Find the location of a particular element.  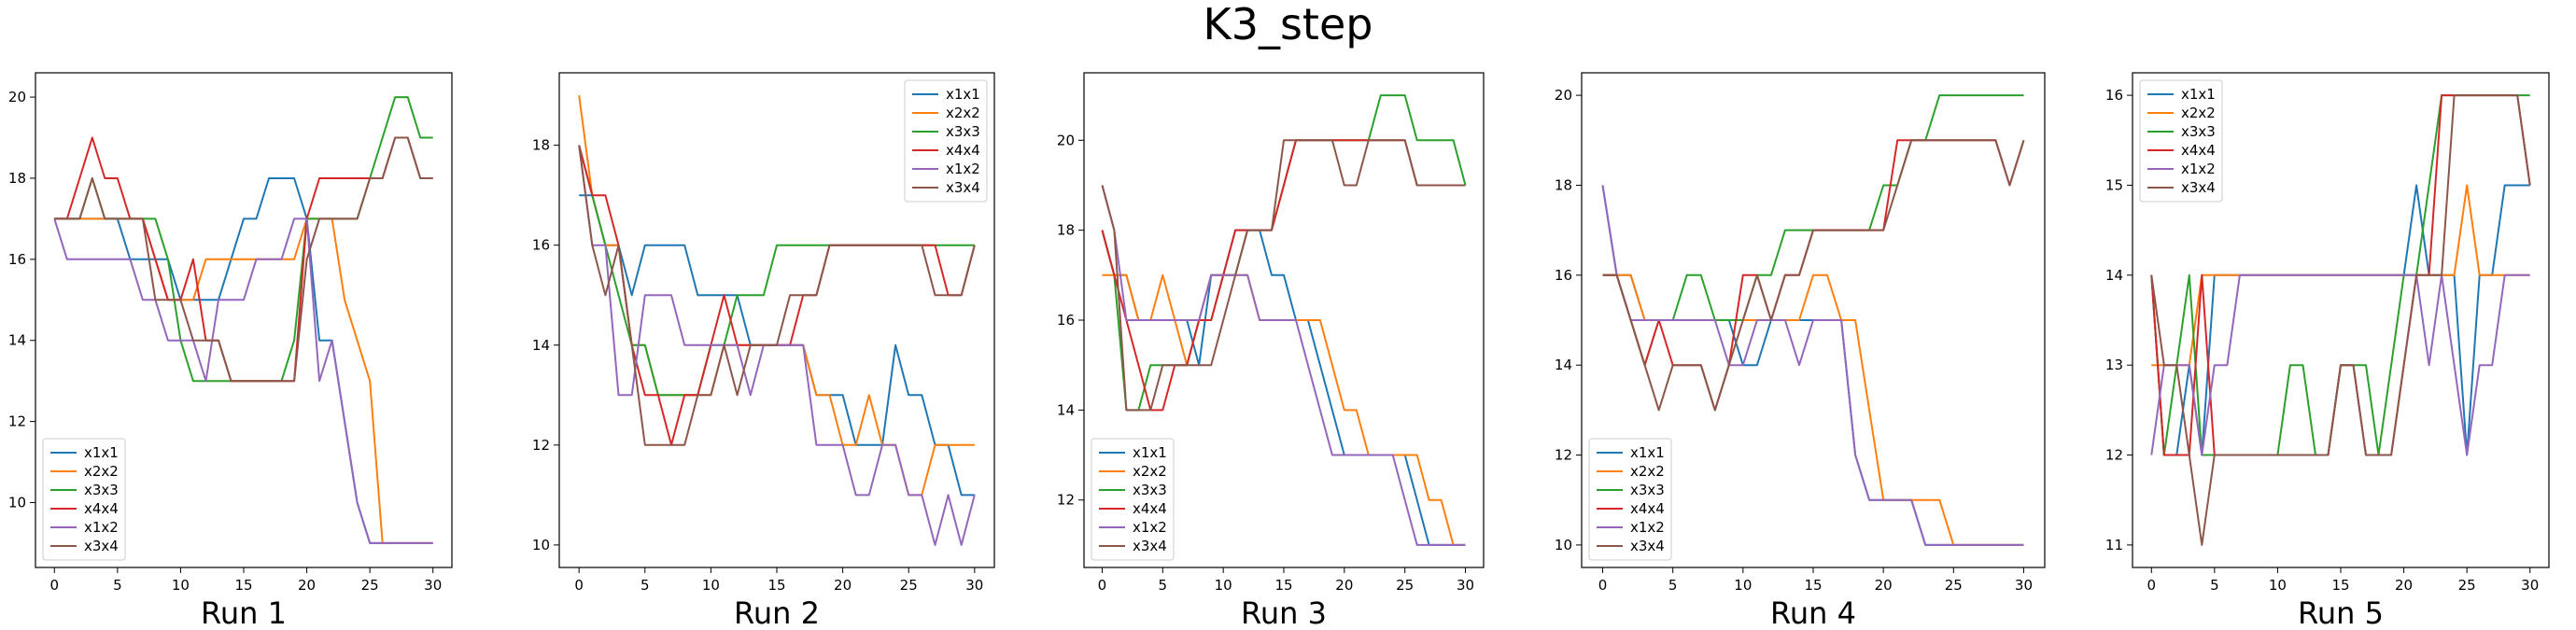

y-tick-label: 15 is located at coordinates (2114, 184).